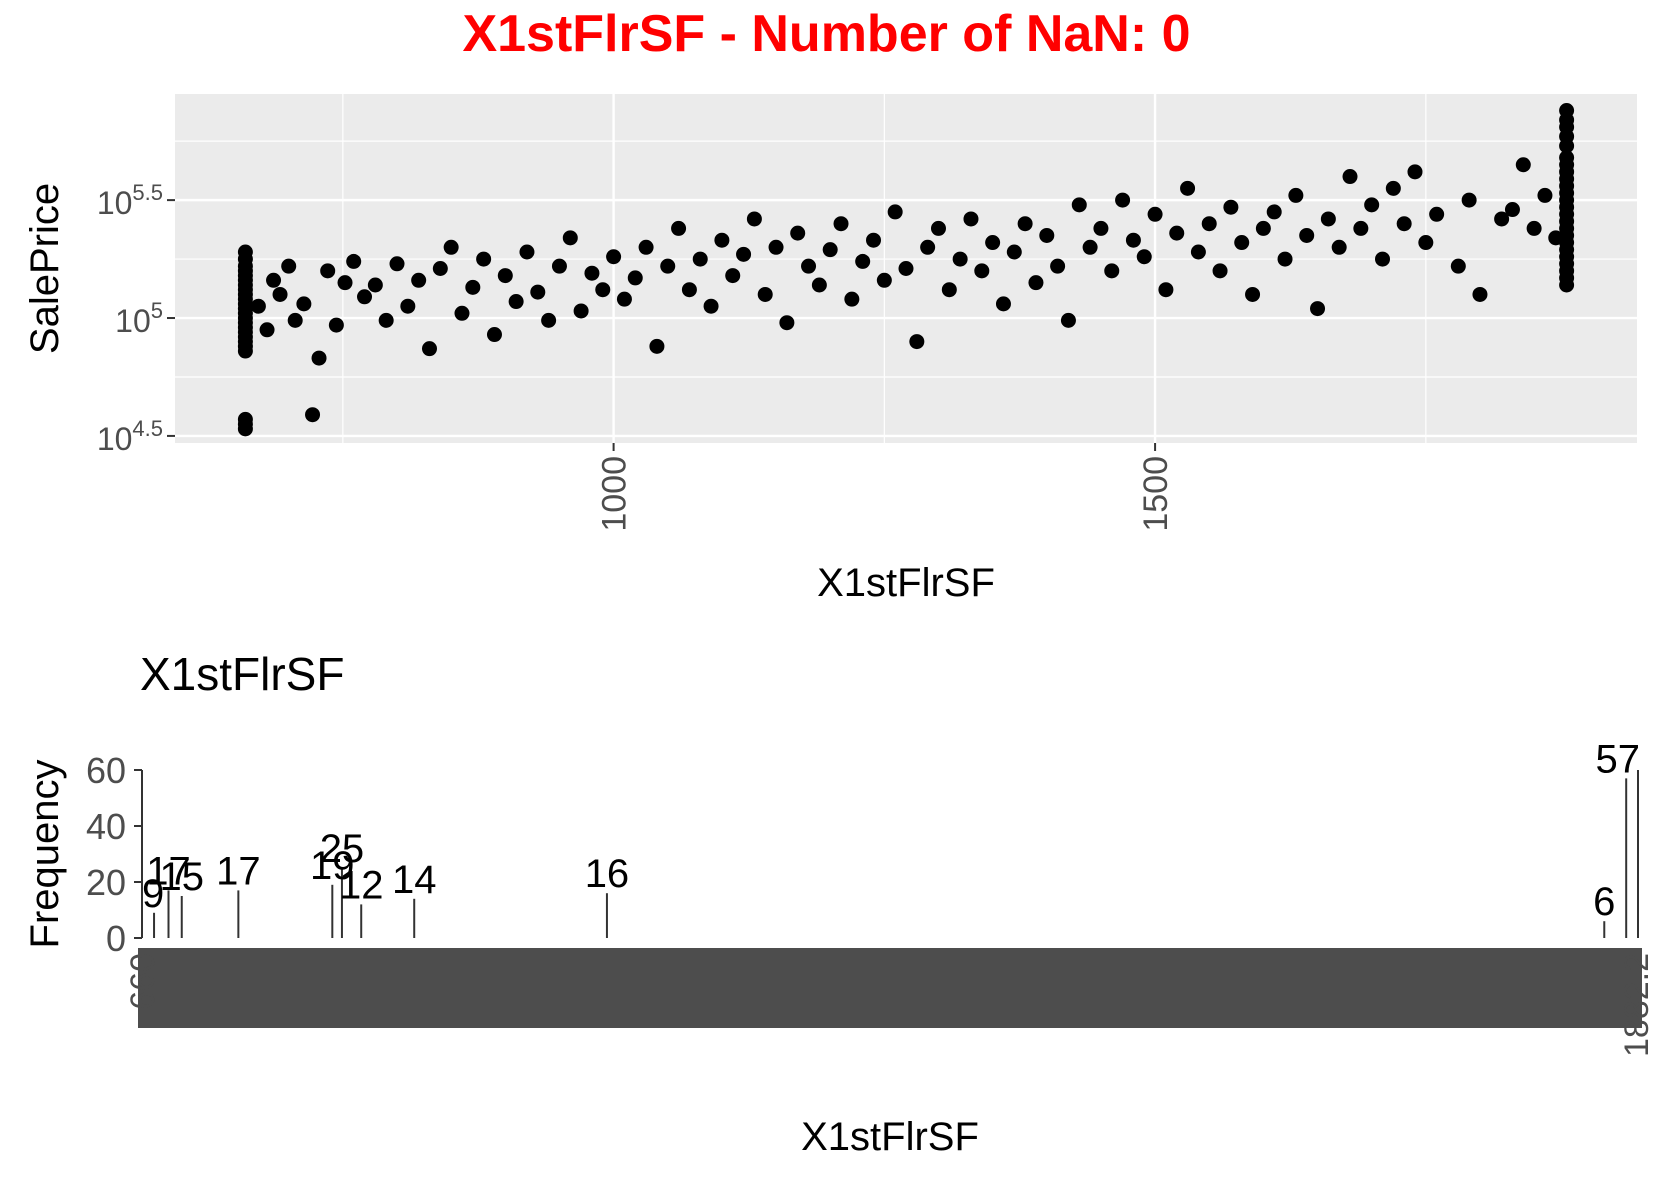 Image resolution: width=1653 pixels, height=1181 pixels. I want to click on x-axis-title: X1stFlrSF, so click(890, 1137).